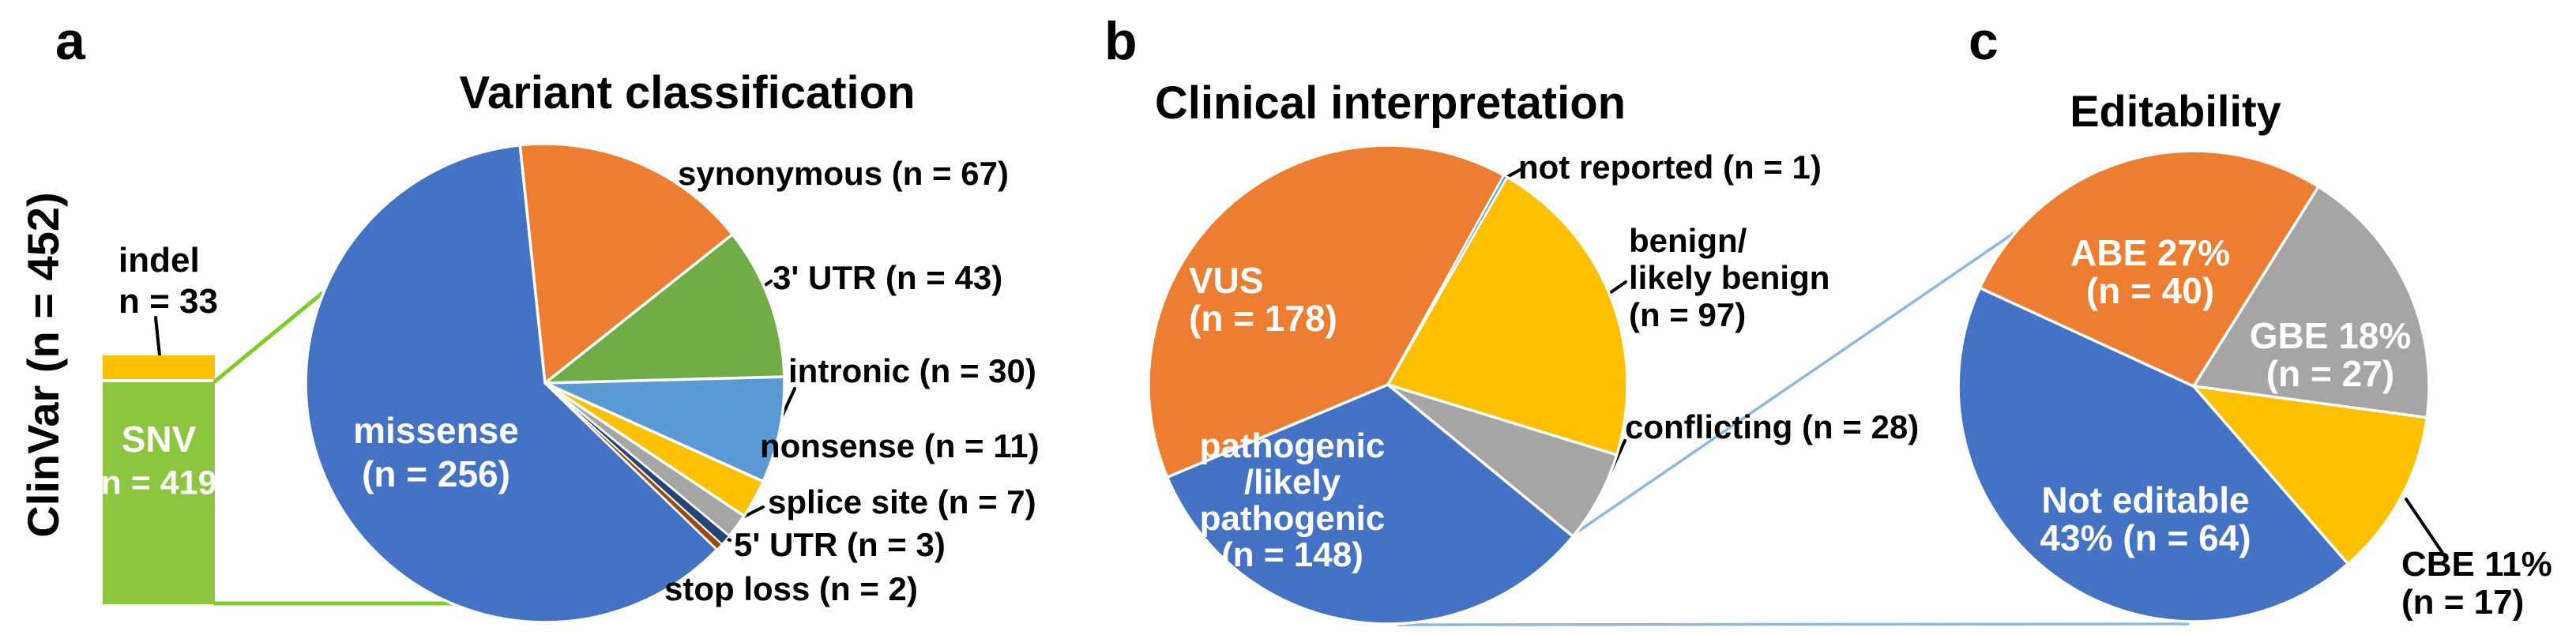 The width and height of the screenshot is (2576, 635). Describe the element at coordinates (1263, 318) in the screenshot. I see `slice-label-vus-line2: (n = 178)` at that location.